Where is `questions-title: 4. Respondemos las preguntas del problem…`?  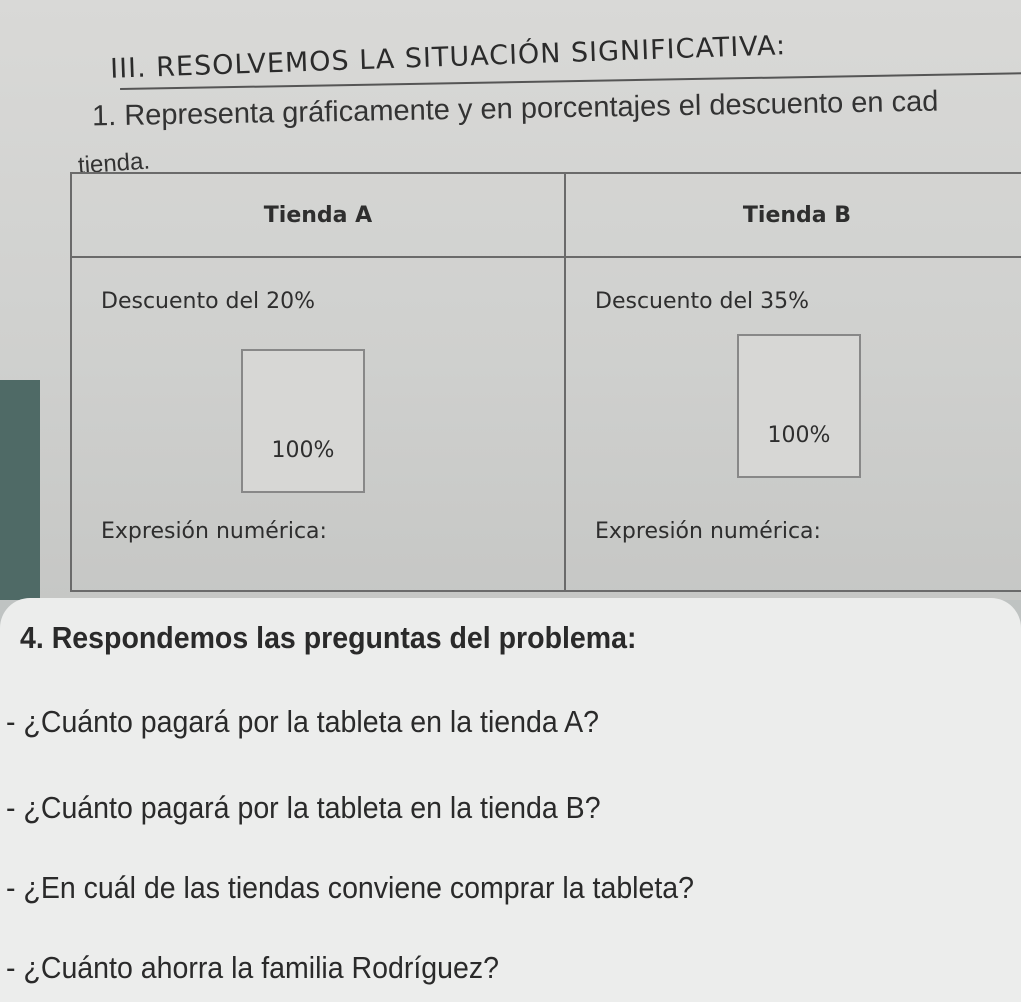
questions-title: 4. Respondemos las preguntas del problem… is located at coordinates (328, 637).